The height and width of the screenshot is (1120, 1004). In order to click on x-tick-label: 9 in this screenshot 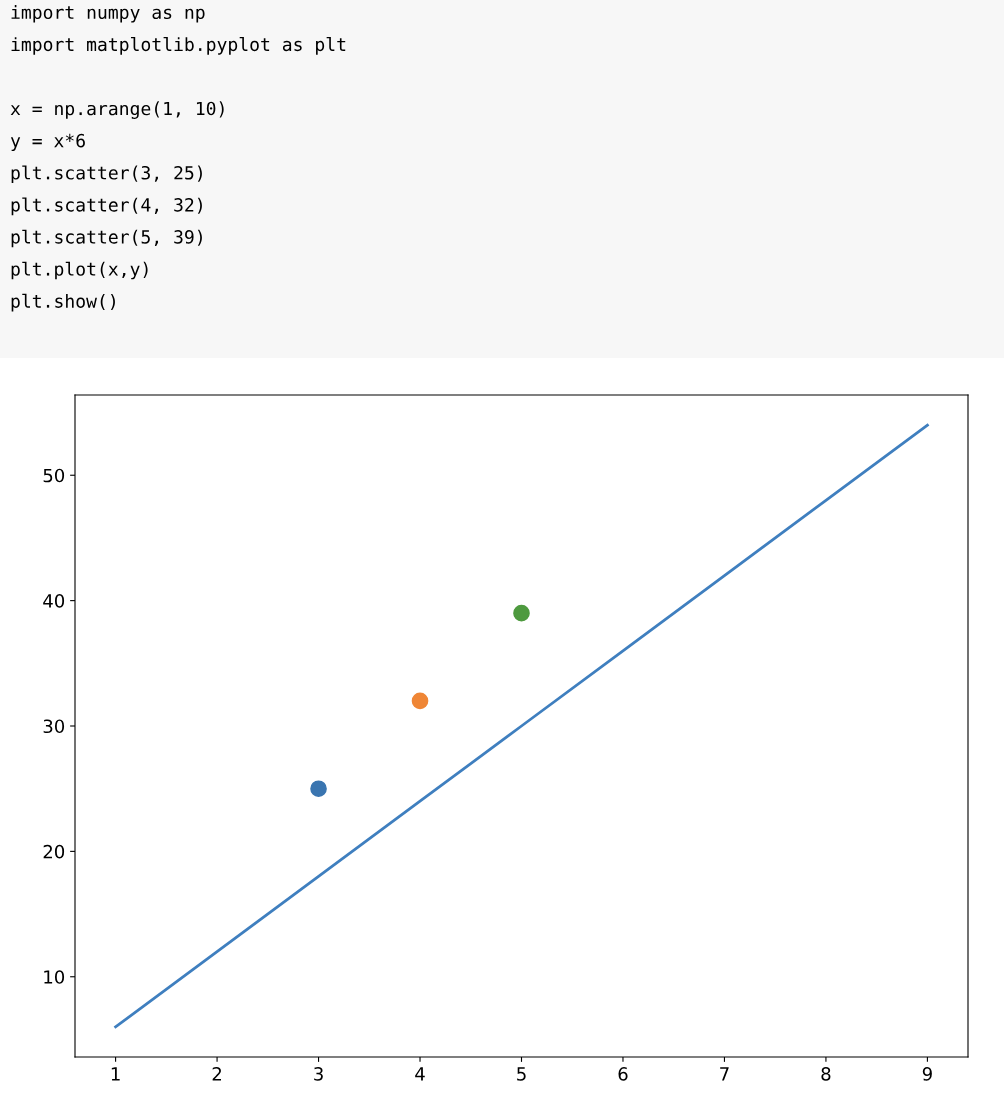, I will do `click(927, 1074)`.